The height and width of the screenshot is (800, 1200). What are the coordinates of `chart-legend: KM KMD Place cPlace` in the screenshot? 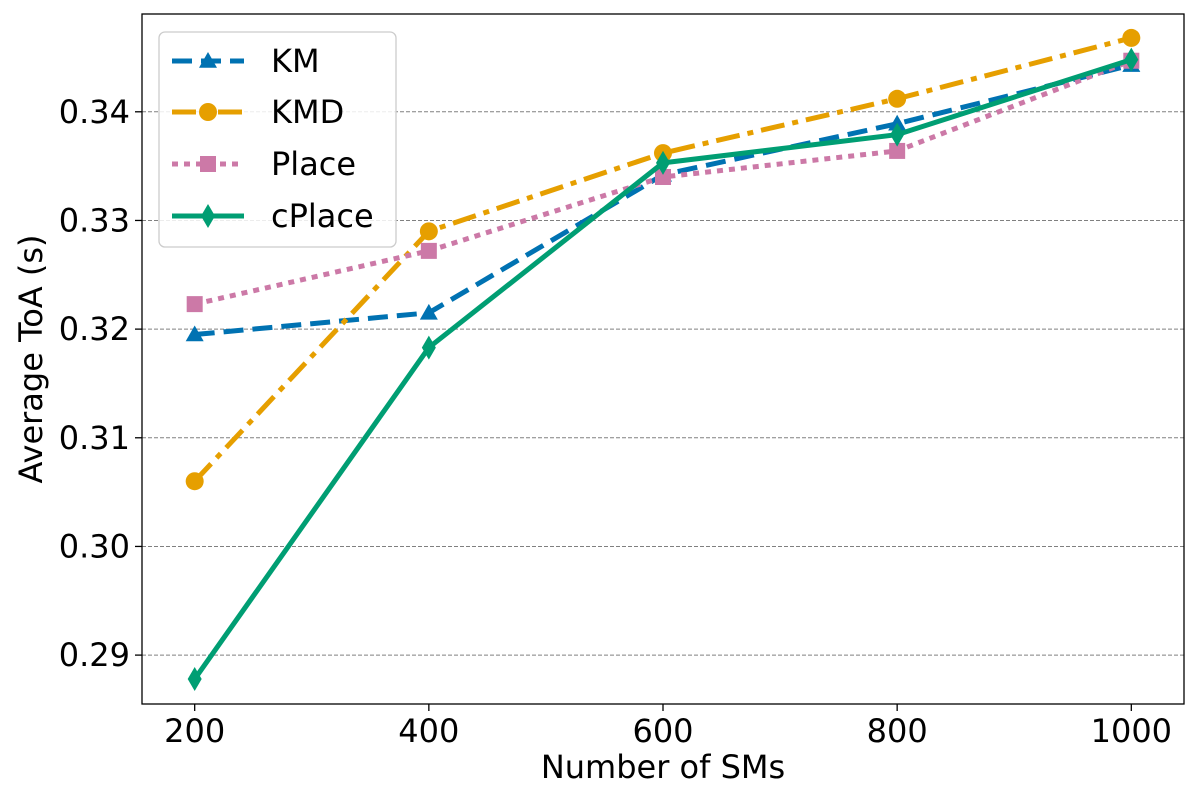 It's located at (277, 139).